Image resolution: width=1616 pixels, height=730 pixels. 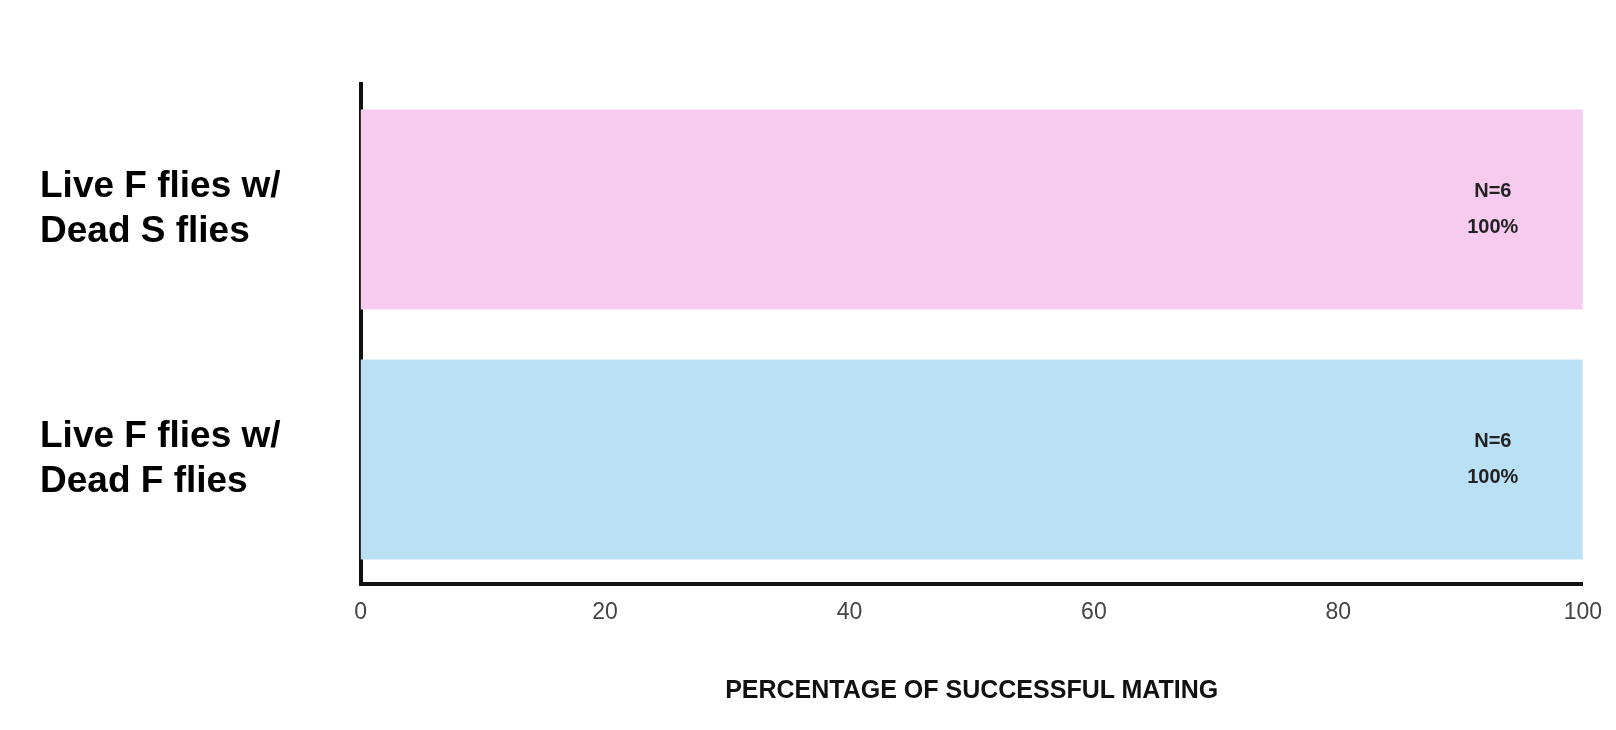 What do you see at coordinates (1094, 610) in the screenshot?
I see `x-tick-label: 60` at bounding box center [1094, 610].